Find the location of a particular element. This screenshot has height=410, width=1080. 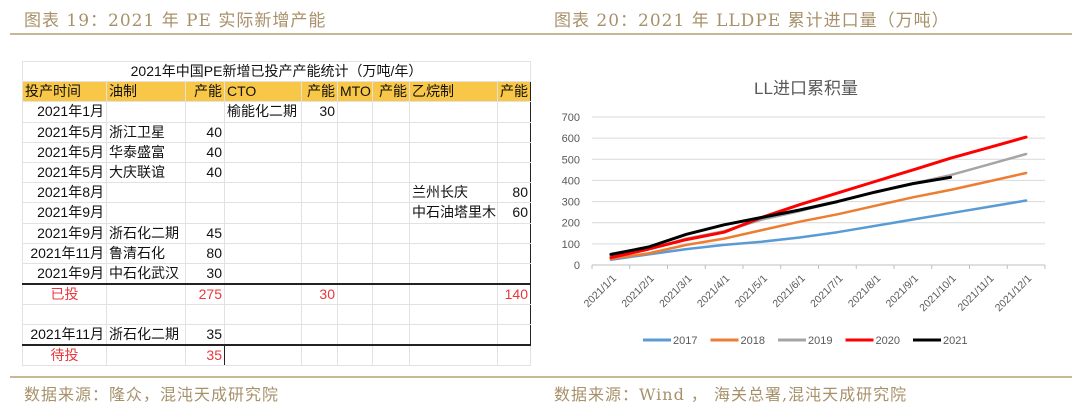

figure-19-title: 图表 19：2021 年 PE 实际新增产能 is located at coordinates (175, 21).